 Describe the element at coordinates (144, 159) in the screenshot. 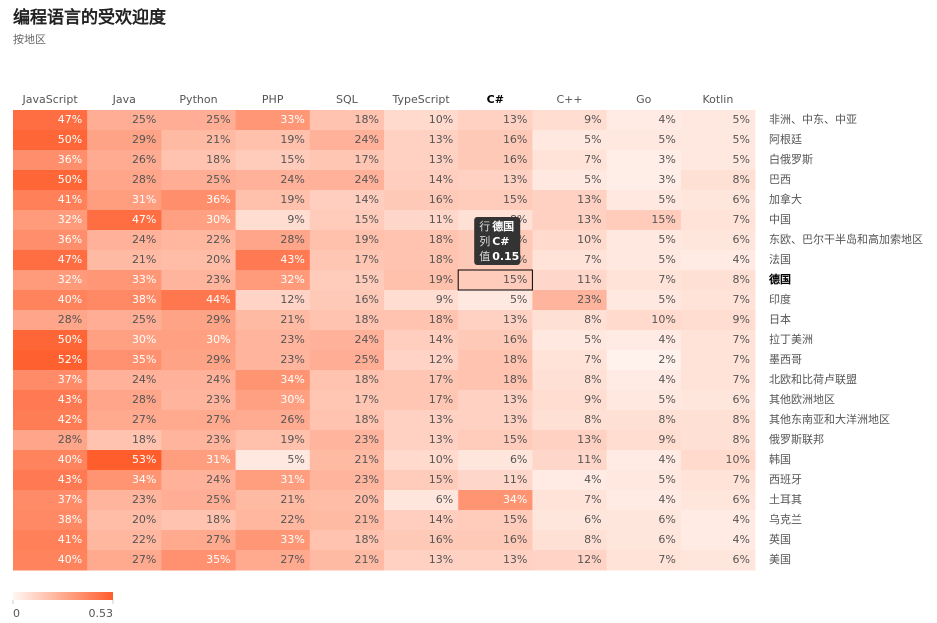

I see `cell-label: 26%` at that location.